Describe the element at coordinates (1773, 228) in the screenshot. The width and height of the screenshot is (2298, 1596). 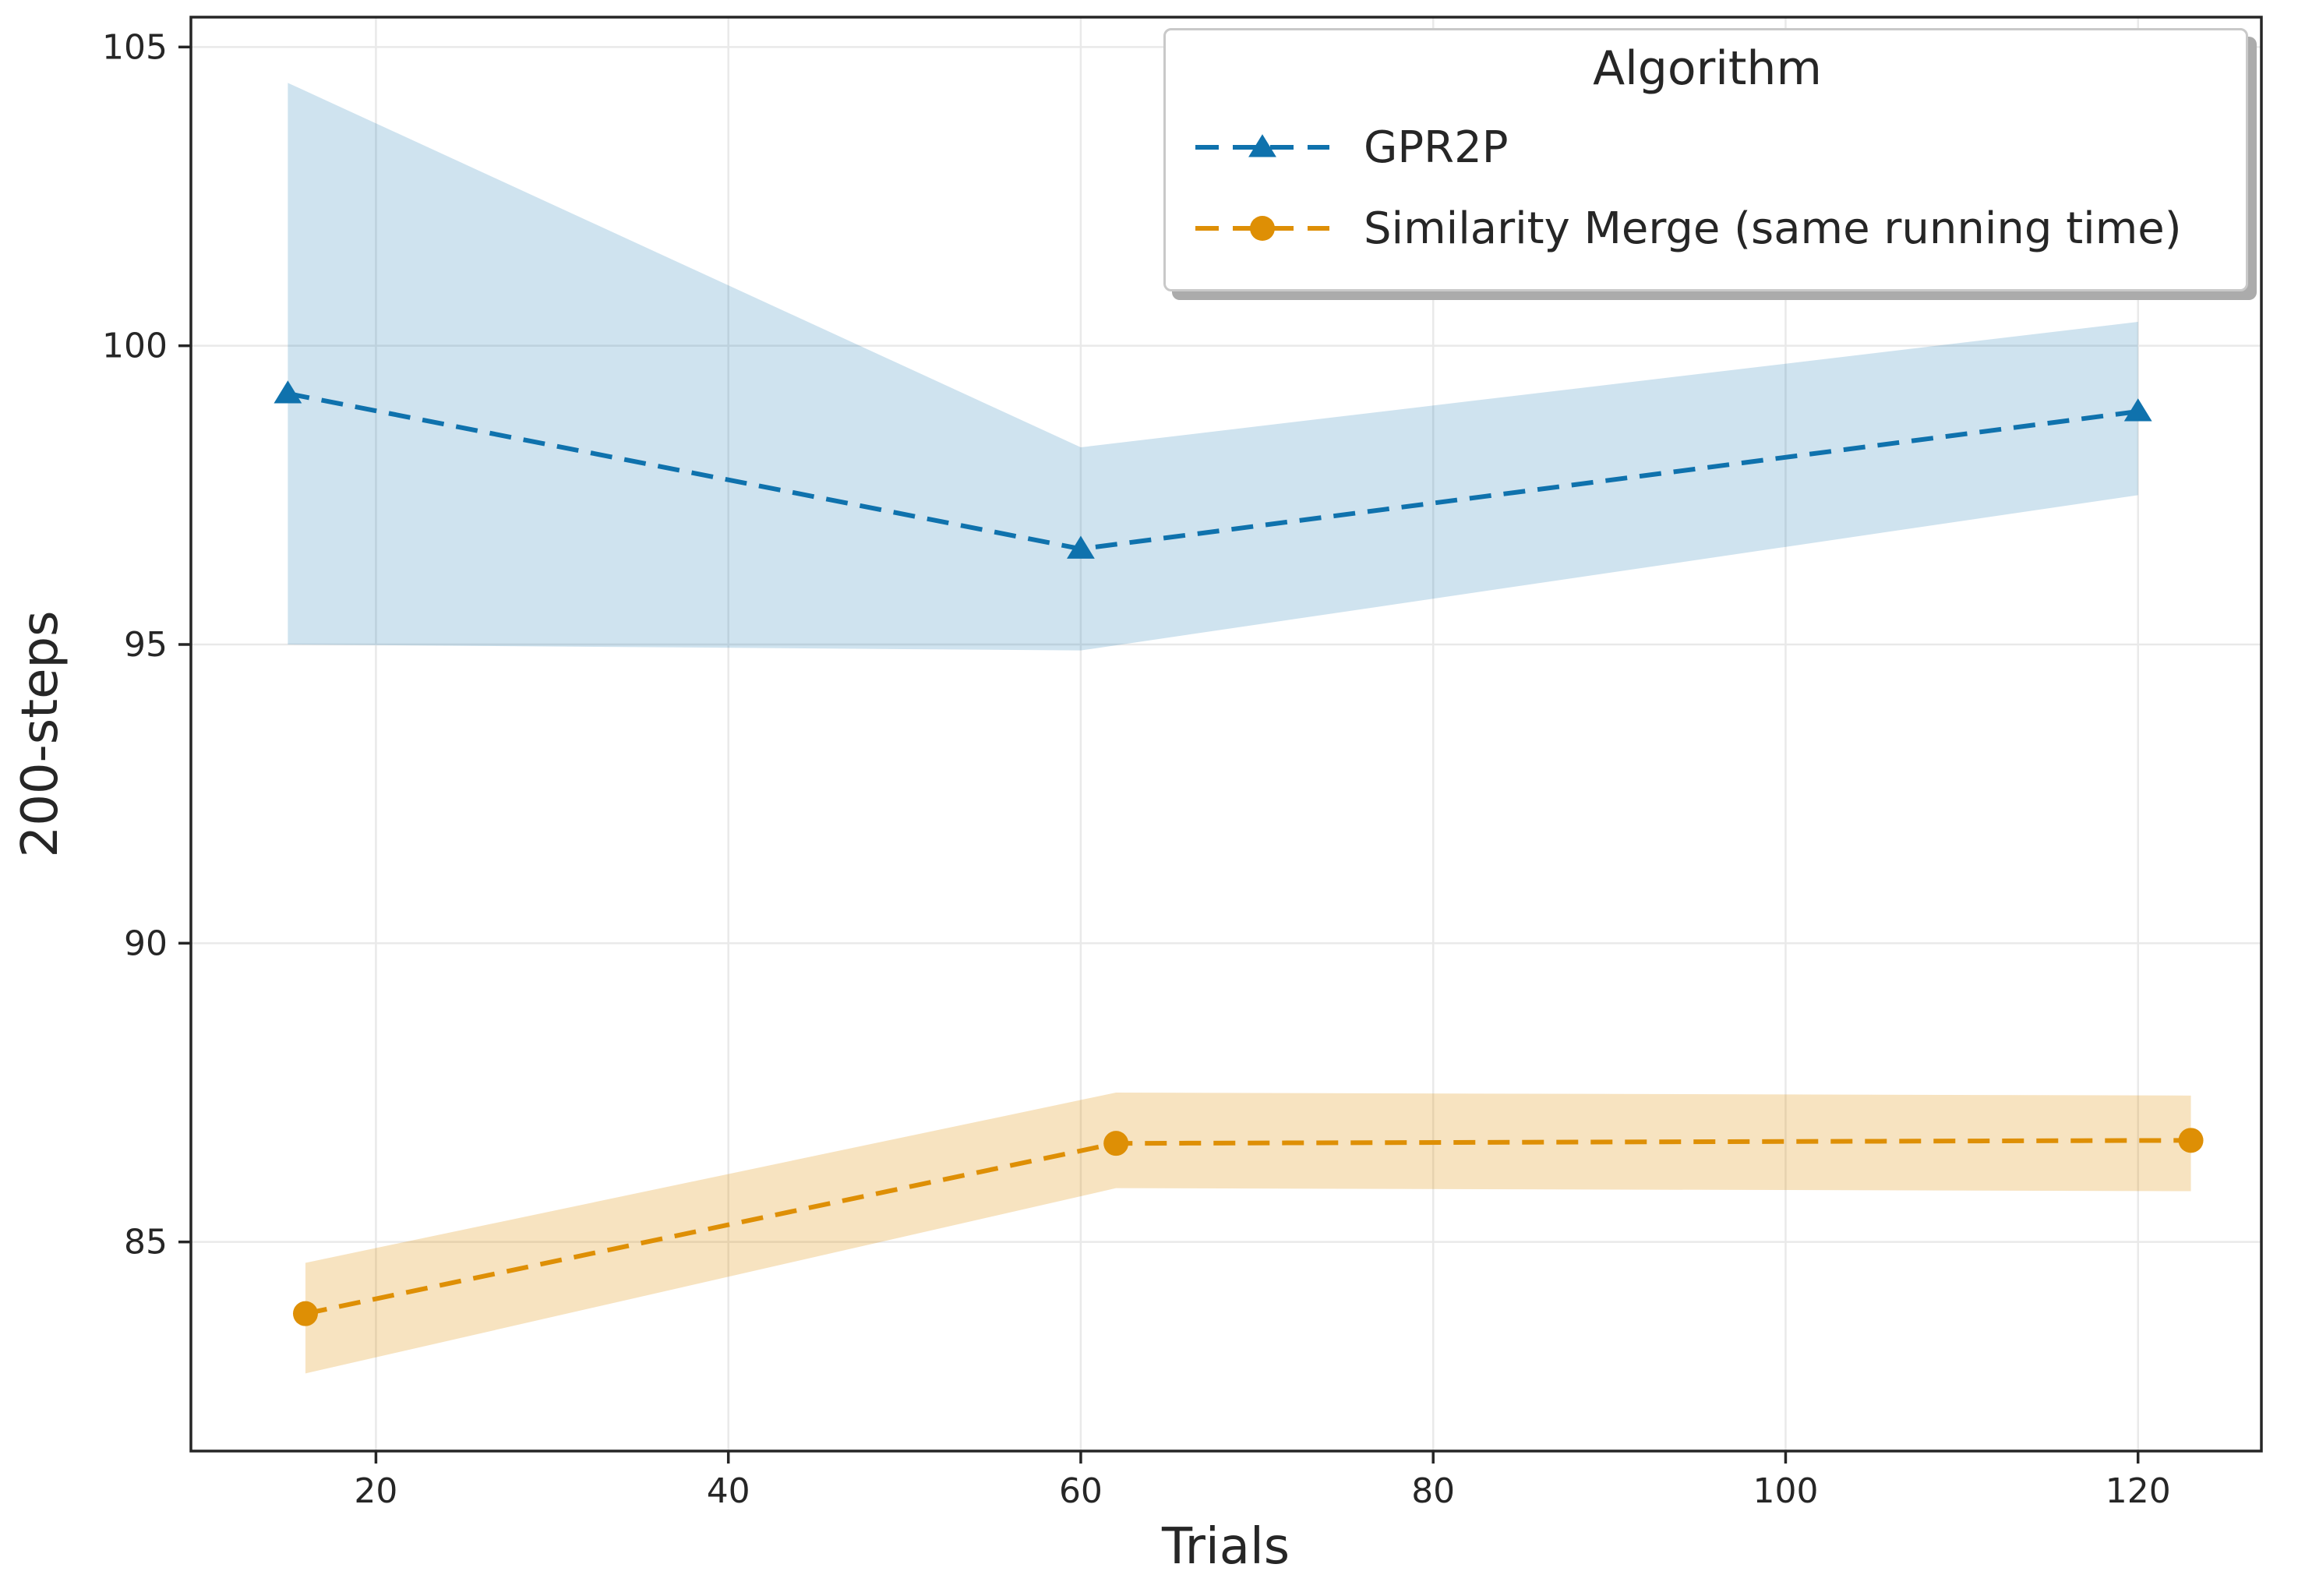
I see `legend-label-similarity-merge: Similarity Merge (same running time)` at that location.